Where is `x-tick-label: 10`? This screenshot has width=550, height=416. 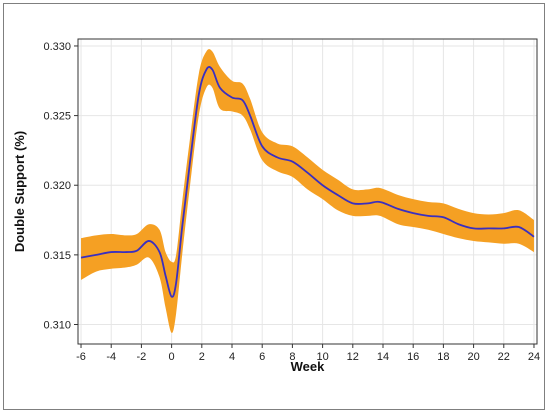 x-tick-label: 10 is located at coordinates (322, 357).